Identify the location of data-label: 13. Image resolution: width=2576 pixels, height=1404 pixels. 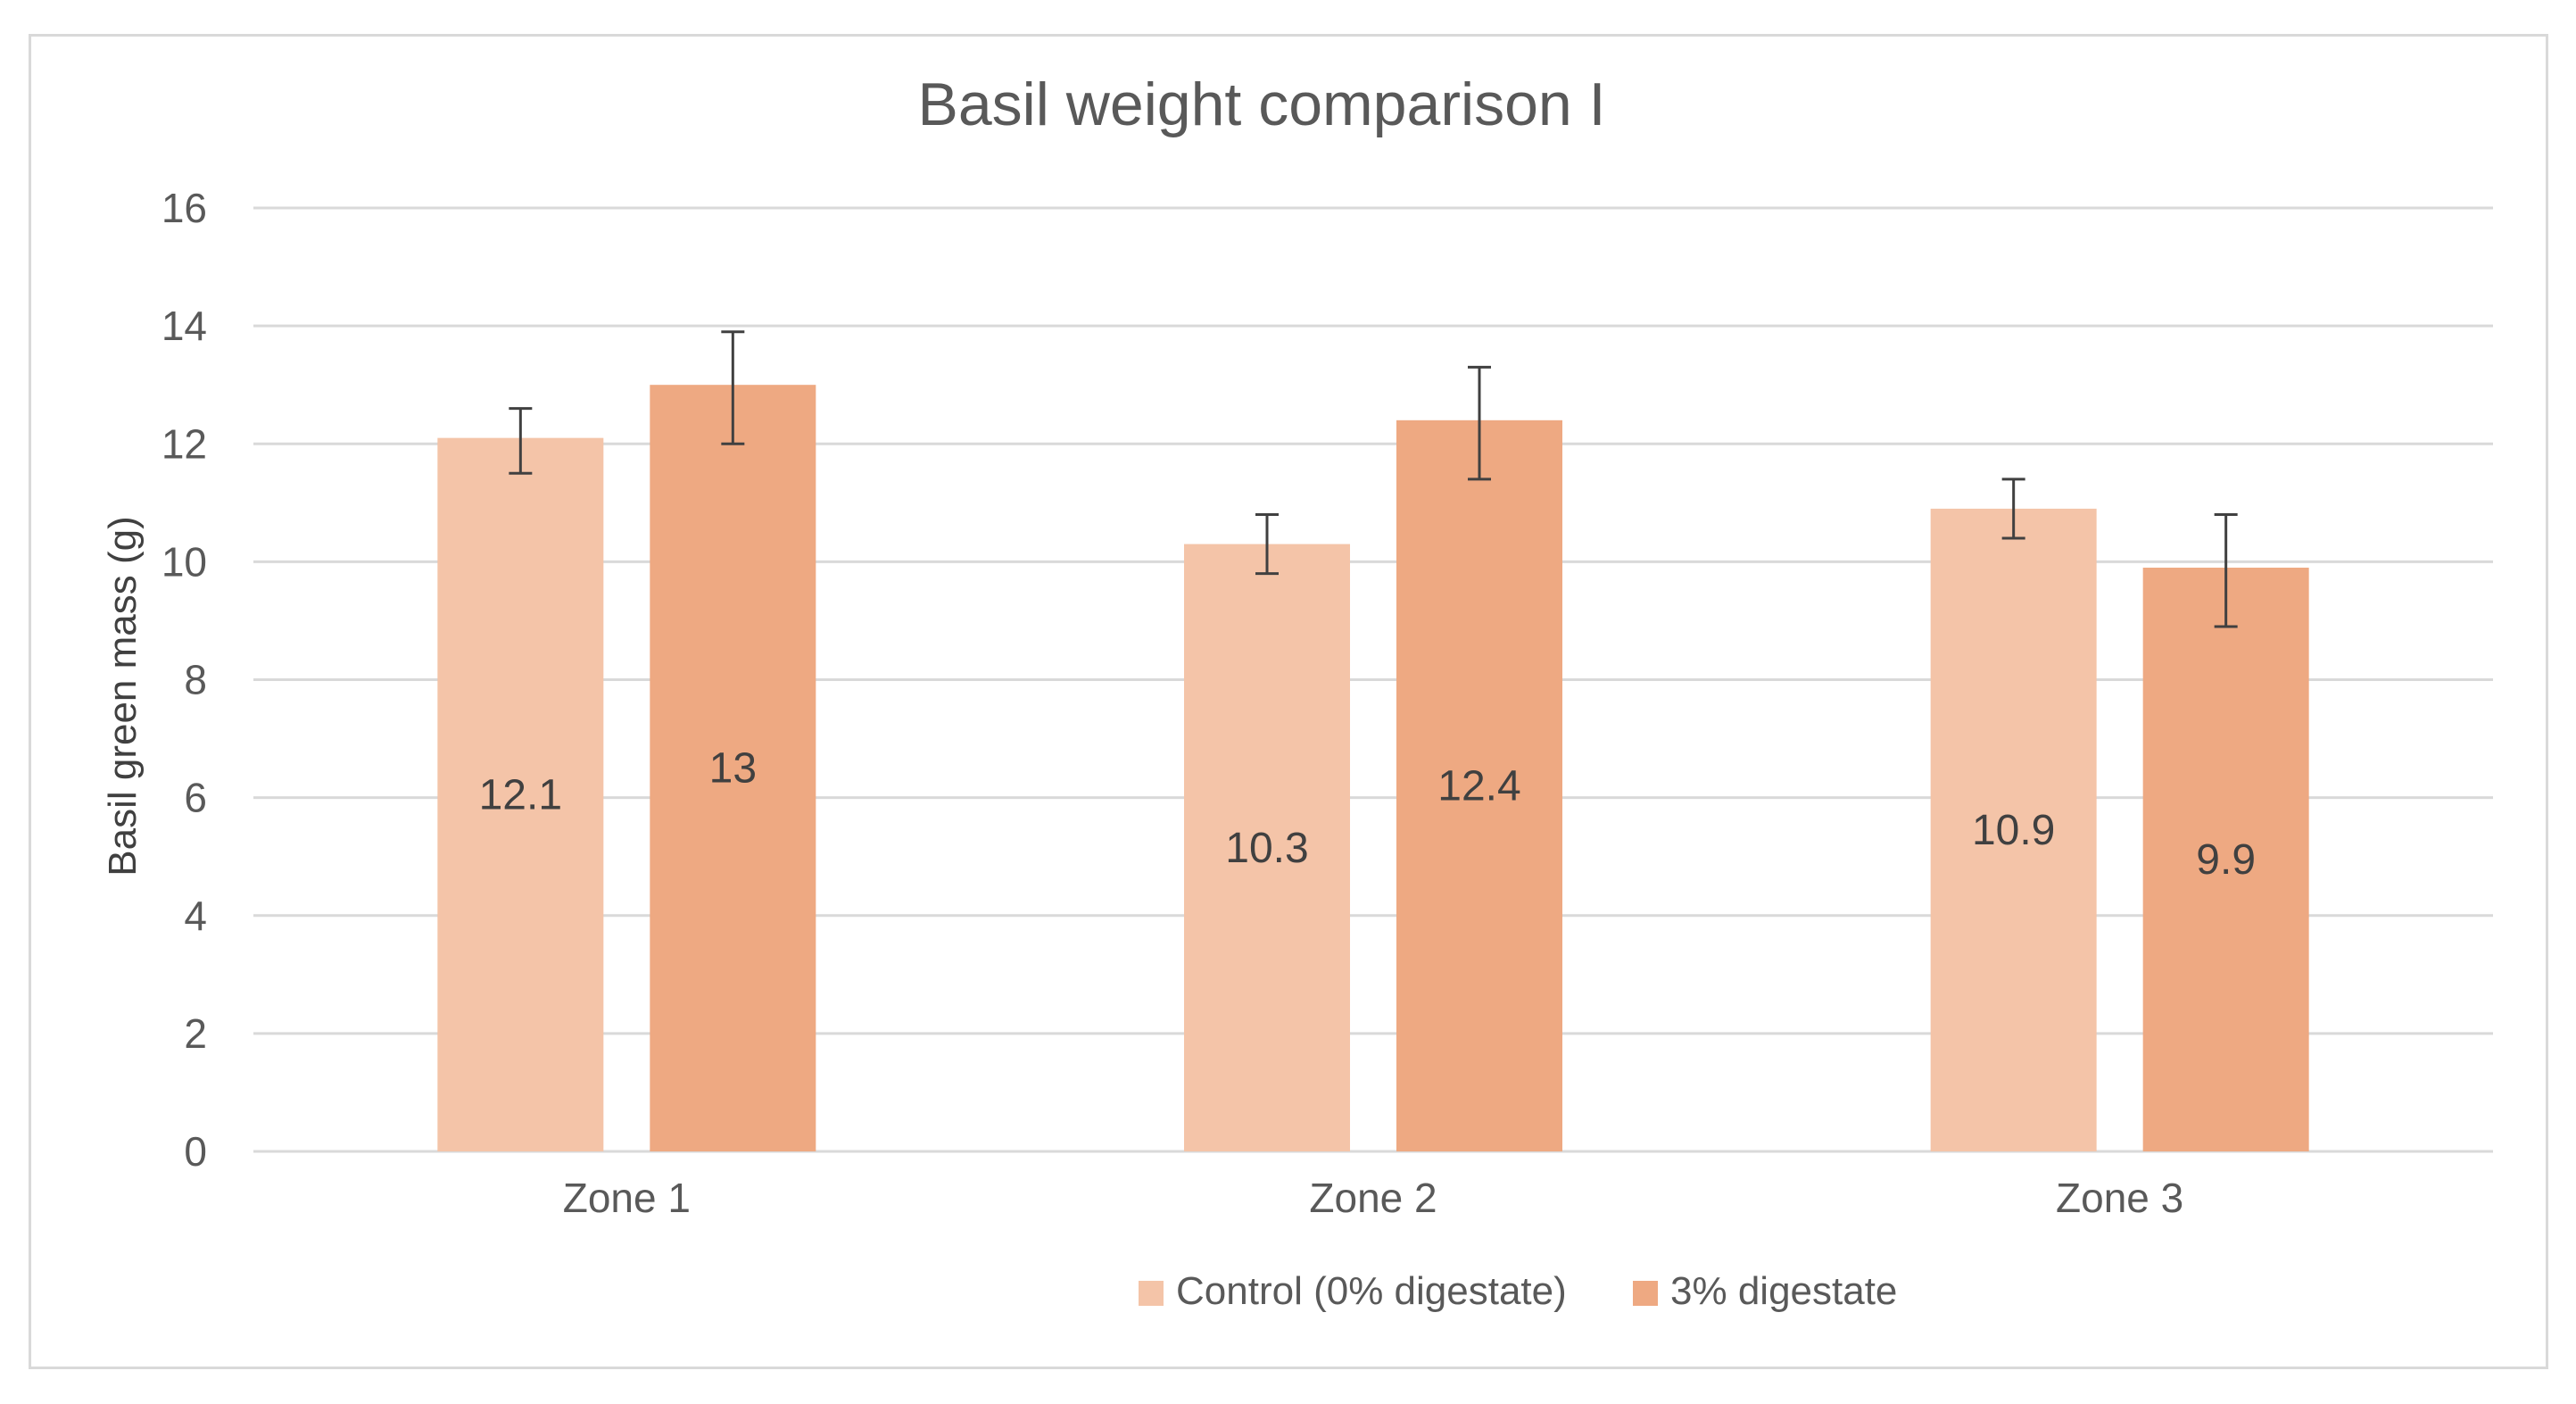
(733, 769).